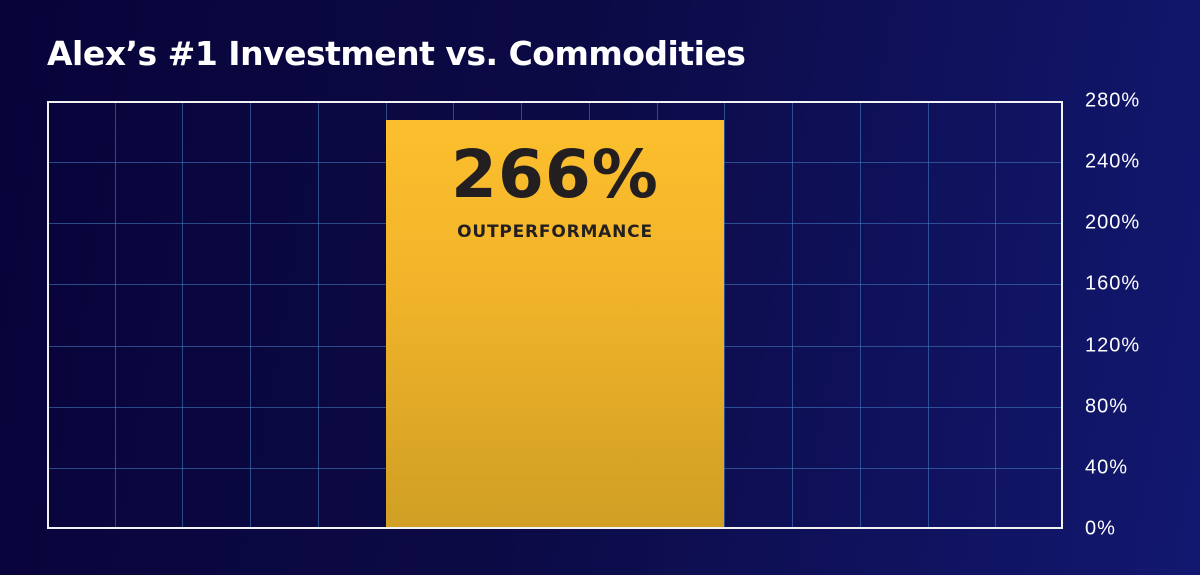  Describe the element at coordinates (396, 53) in the screenshot. I see `chart-title: Alex’s #1 Investment vs. Commodities` at that location.